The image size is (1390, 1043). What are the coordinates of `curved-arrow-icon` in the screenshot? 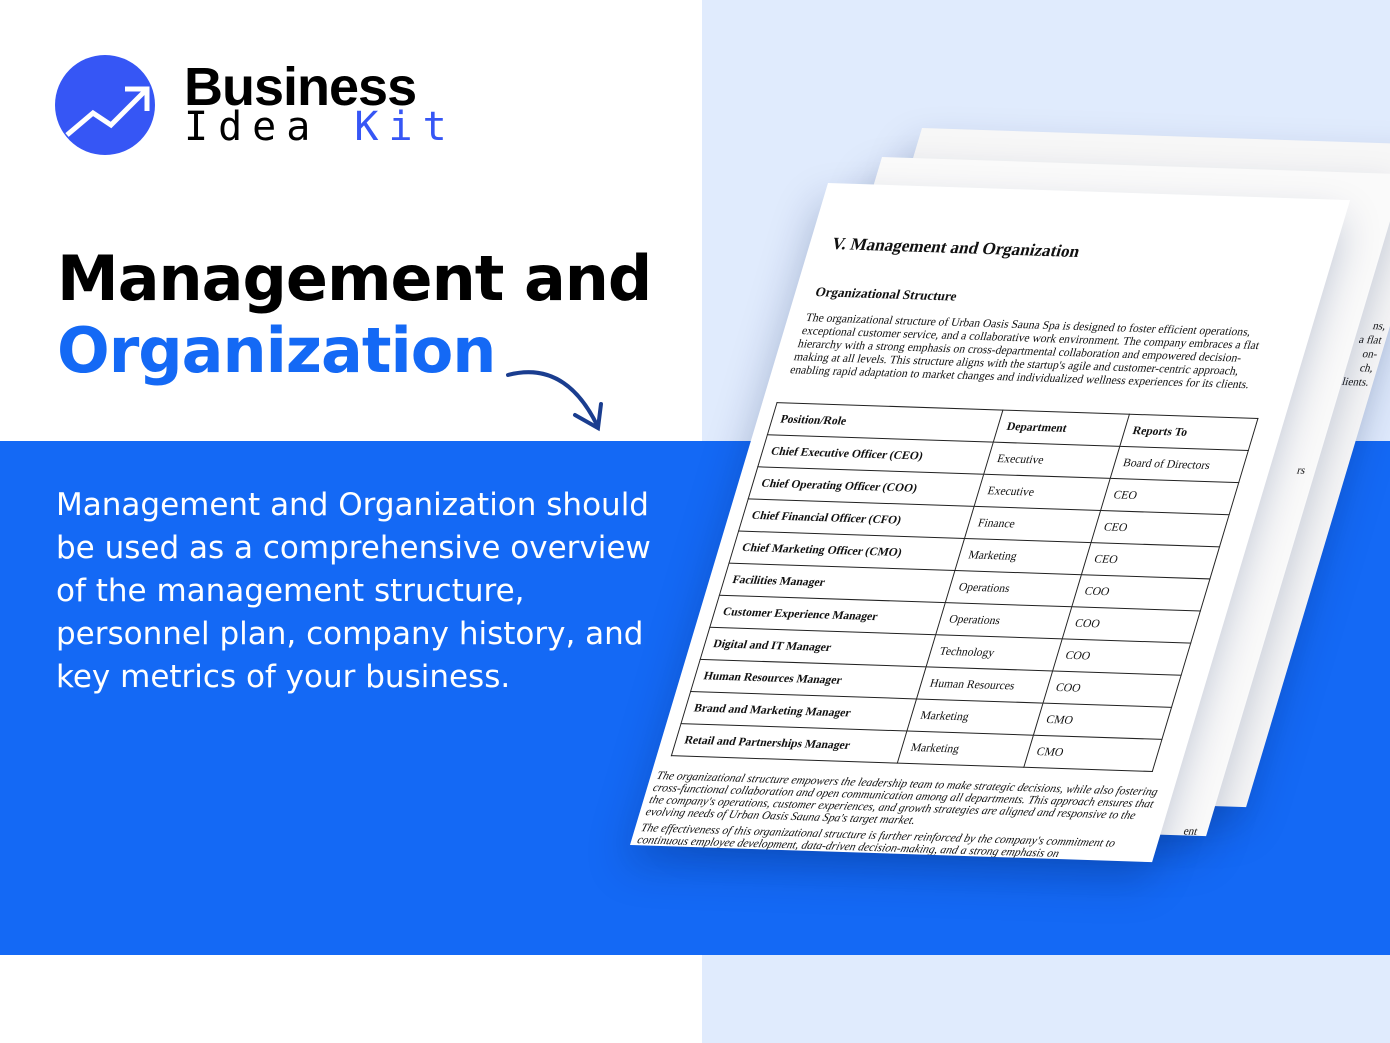 It's located at (554, 401).